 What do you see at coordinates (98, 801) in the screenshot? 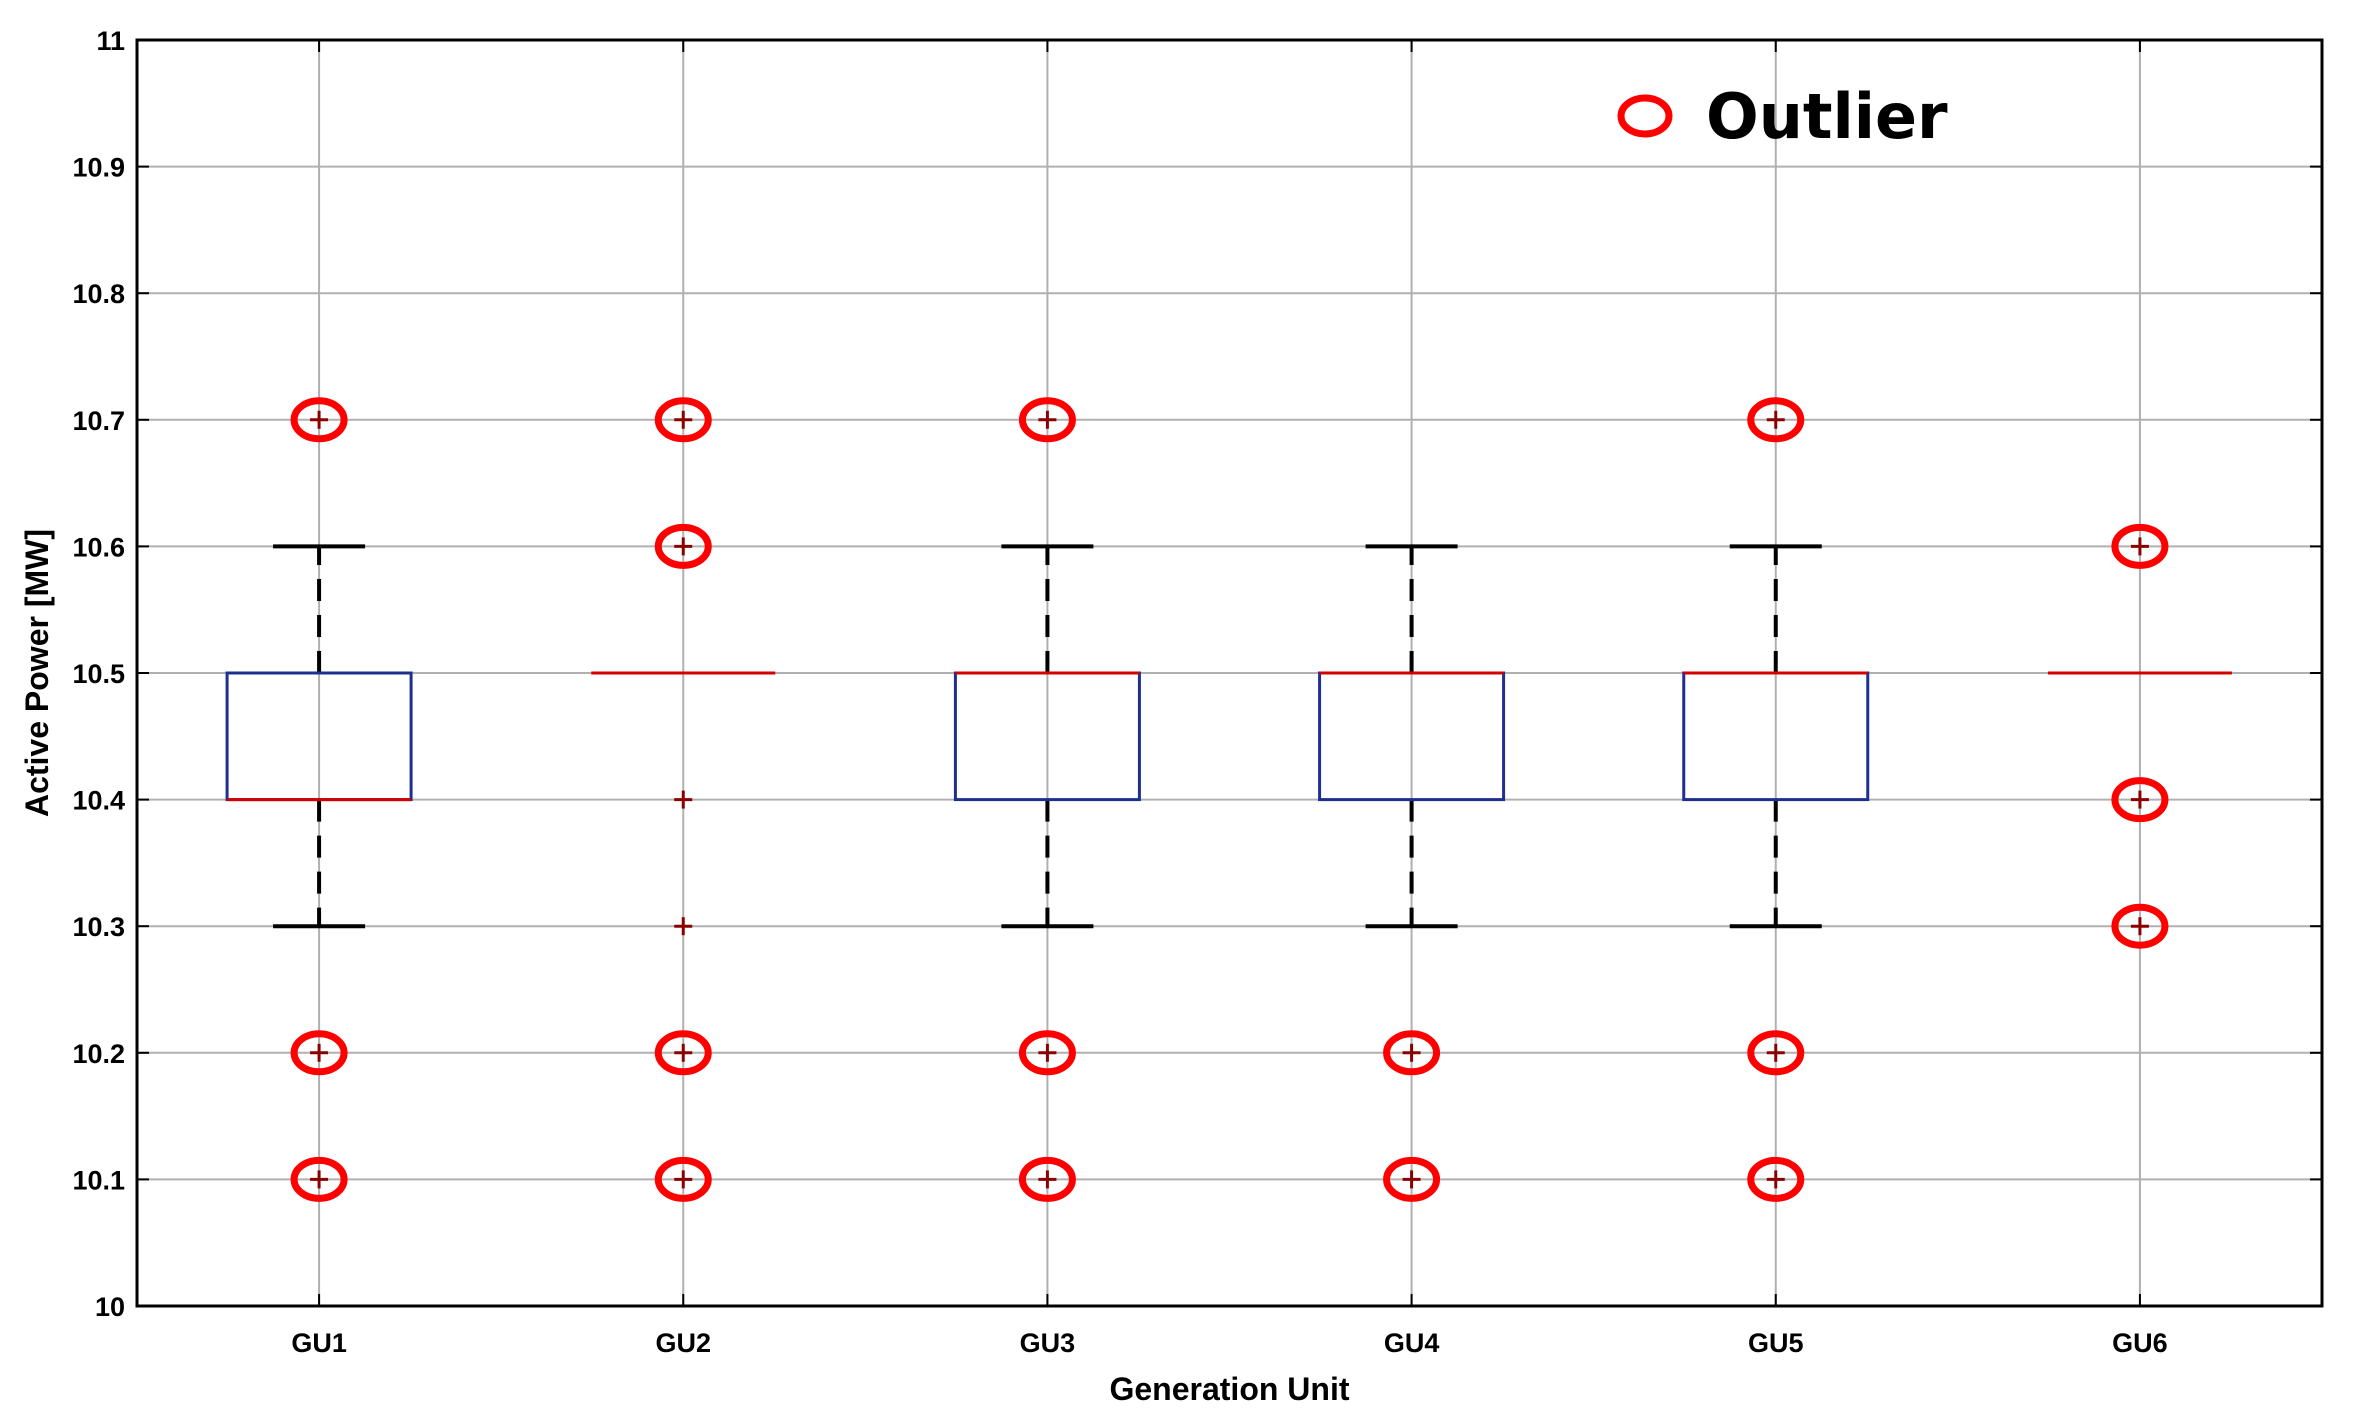
I see `y-tick-label: 10.4` at bounding box center [98, 801].